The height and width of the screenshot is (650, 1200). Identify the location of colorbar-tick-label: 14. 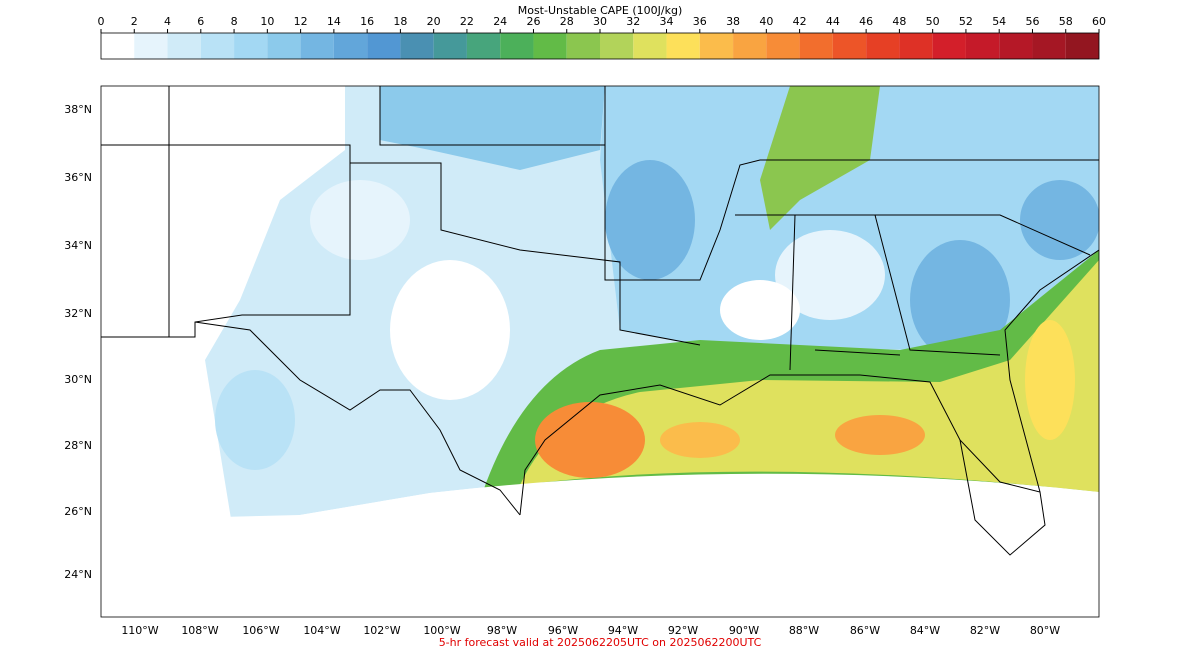
(334, 21).